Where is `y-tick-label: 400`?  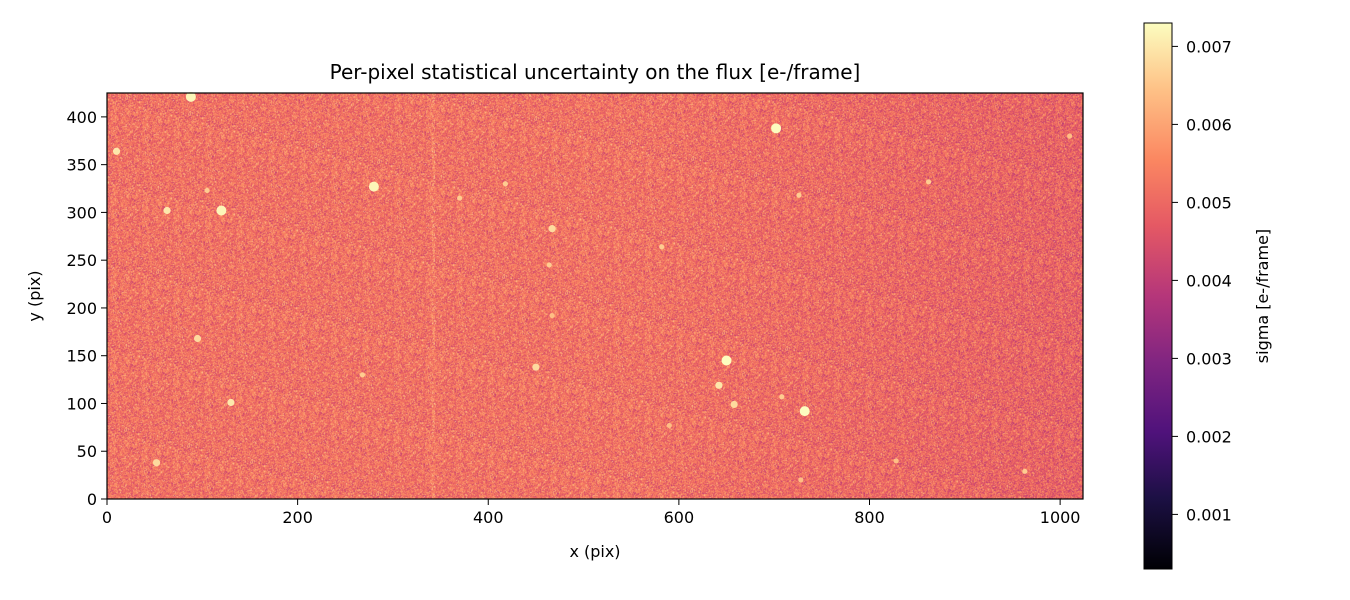 y-tick-label: 400 is located at coordinates (81, 117).